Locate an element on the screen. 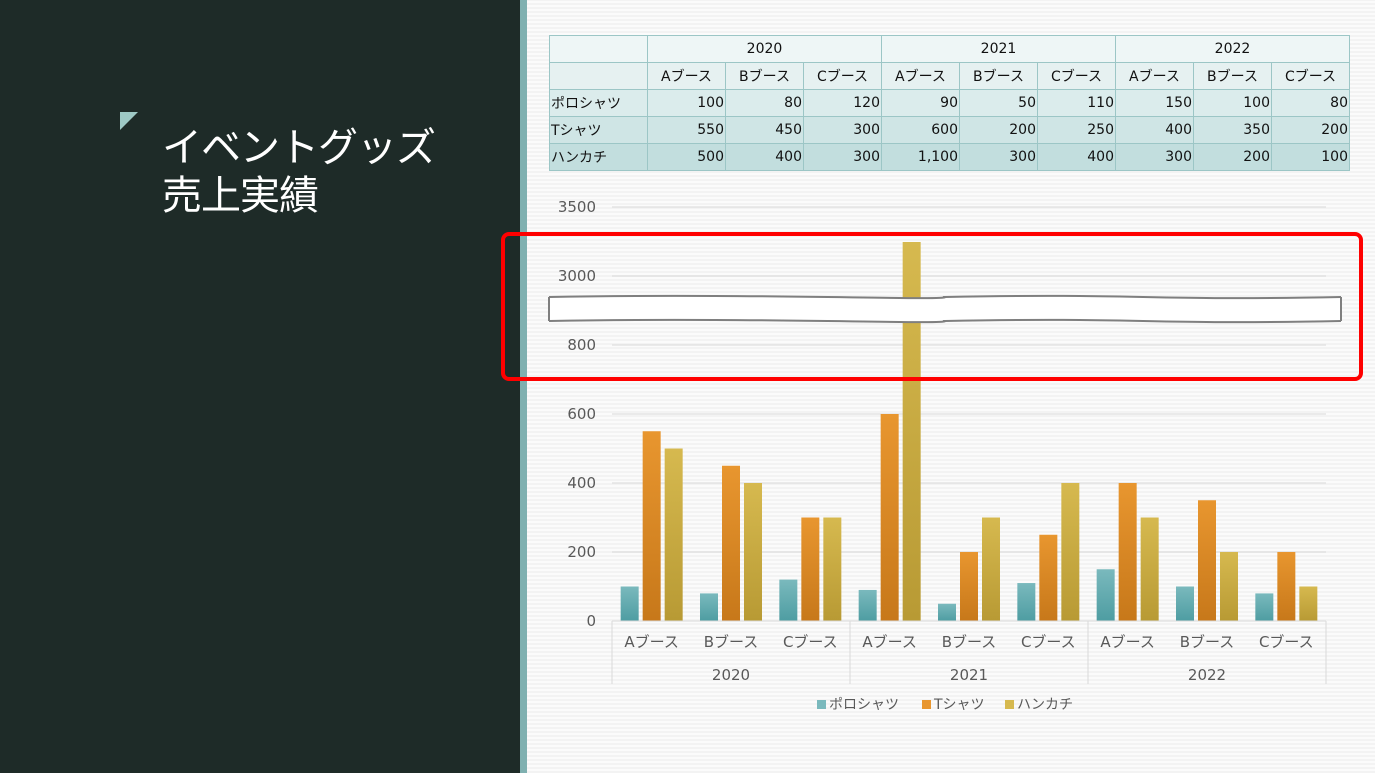 This screenshot has height=773, width=1375. table-cell: 50 is located at coordinates (998, 103).